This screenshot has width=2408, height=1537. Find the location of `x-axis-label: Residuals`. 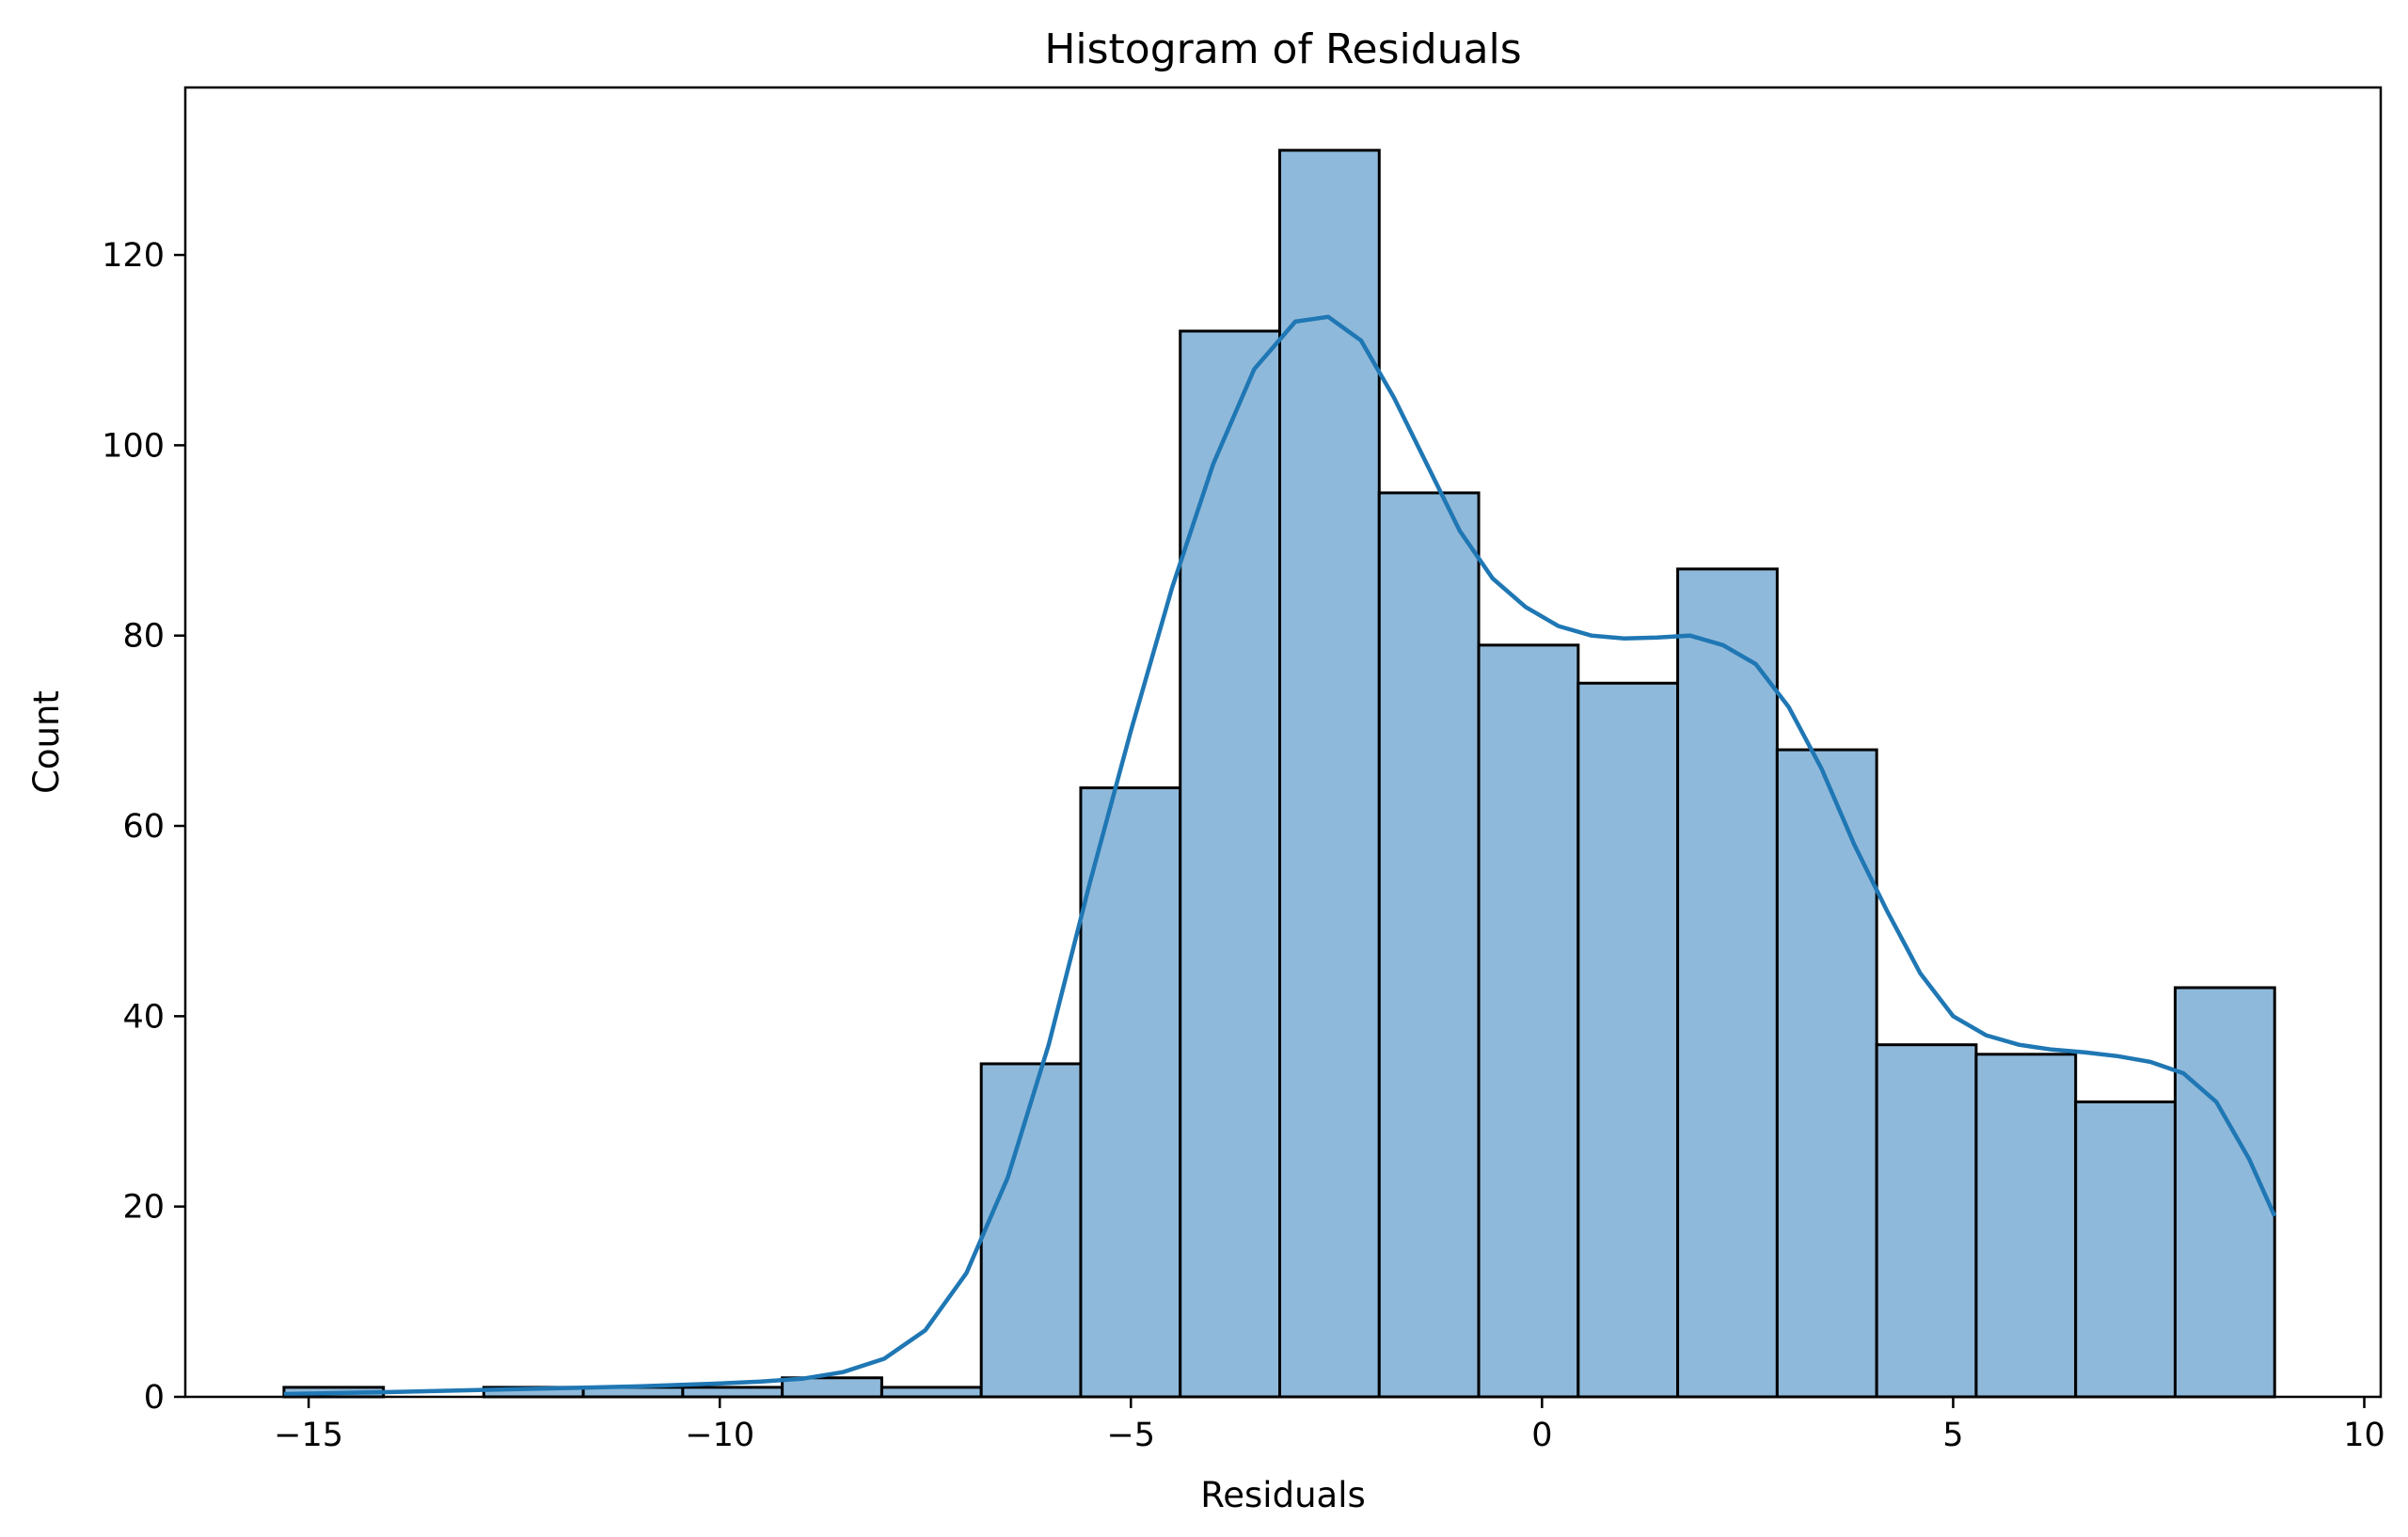

x-axis-label: Residuals is located at coordinates (1283, 1495).